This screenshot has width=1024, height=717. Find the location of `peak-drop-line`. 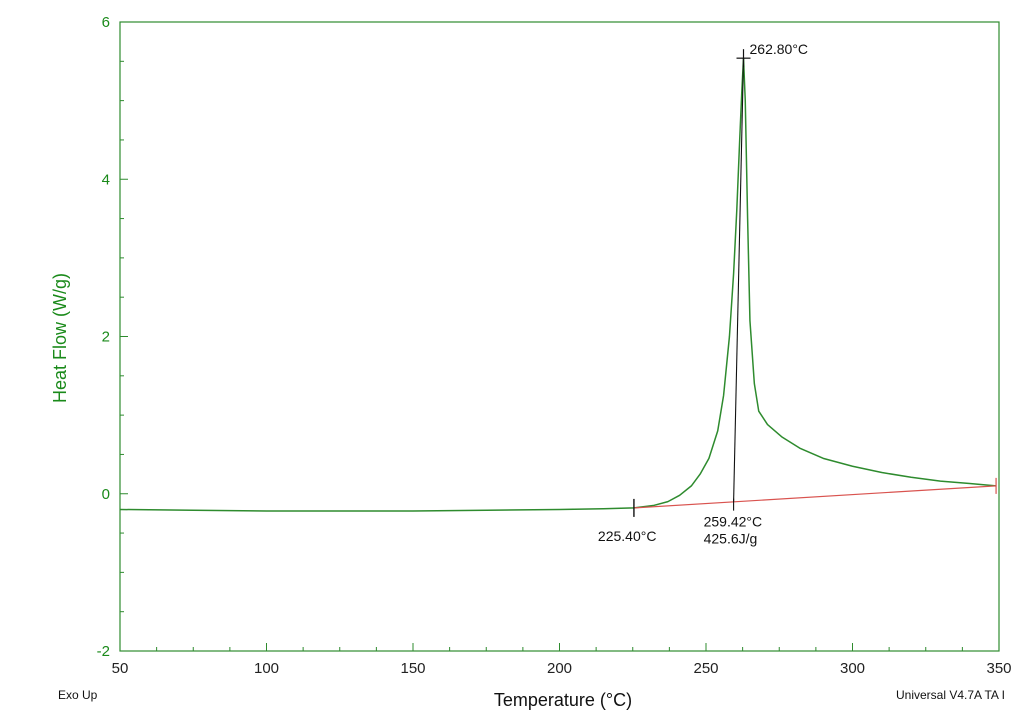

peak-drop-line is located at coordinates (739, 280).